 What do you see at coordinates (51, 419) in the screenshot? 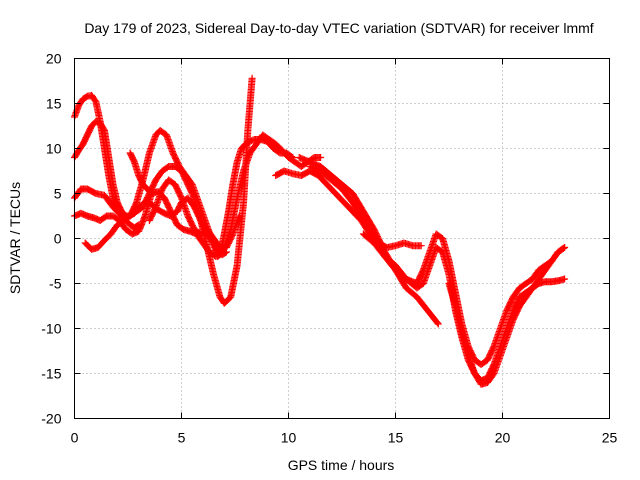
I see `y-tick-label: -20` at bounding box center [51, 419].